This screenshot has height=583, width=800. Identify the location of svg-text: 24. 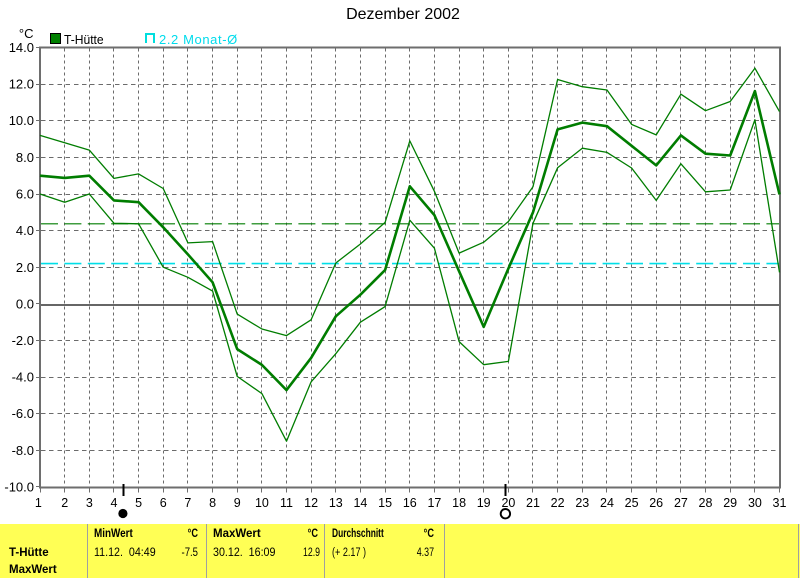
(607, 503).